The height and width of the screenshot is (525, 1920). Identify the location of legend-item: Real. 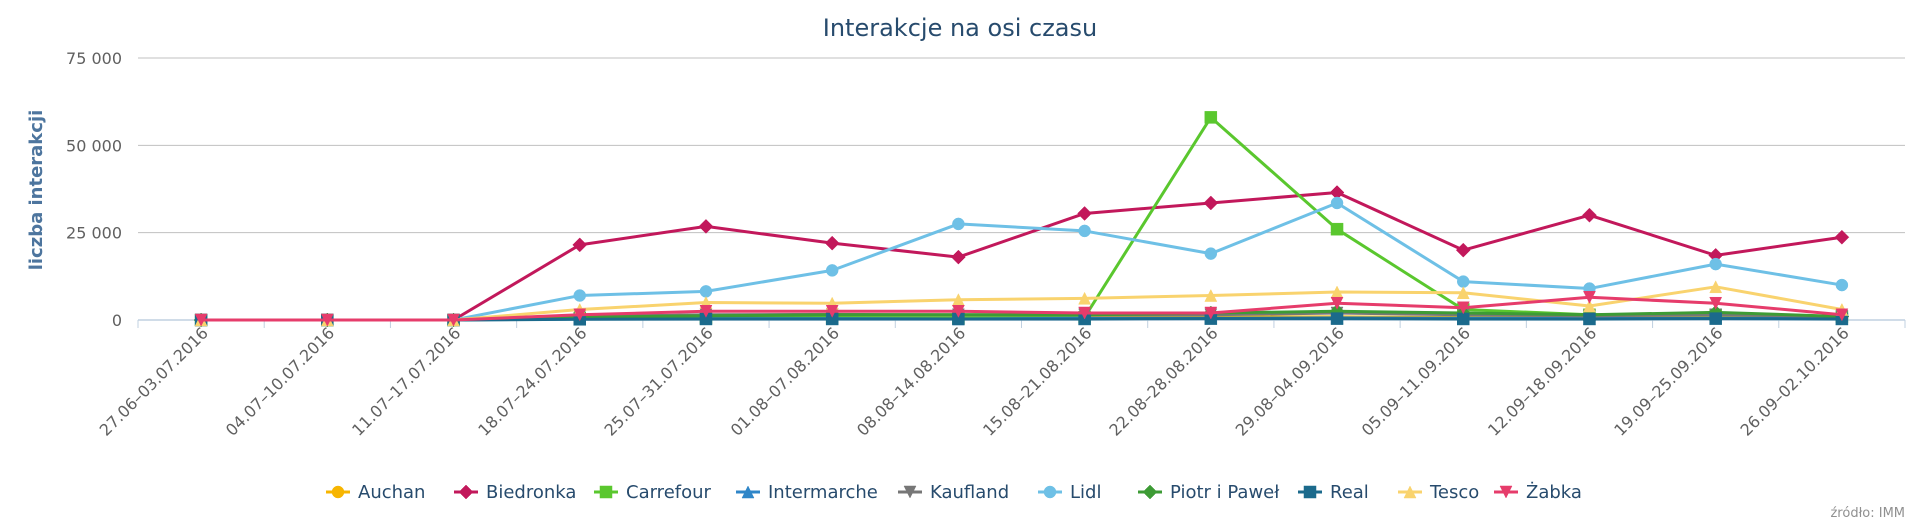
(1333, 492).